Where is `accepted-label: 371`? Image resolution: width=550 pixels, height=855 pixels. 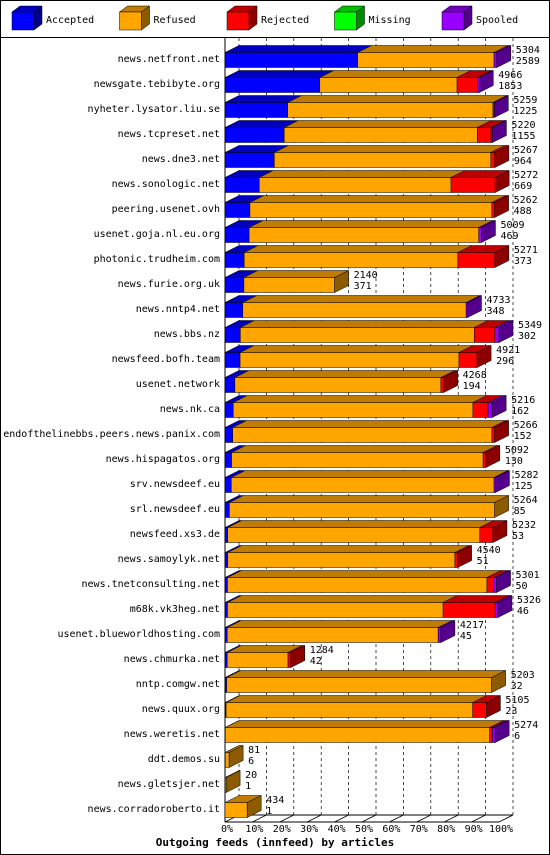 accepted-label: 371 is located at coordinates (363, 286).